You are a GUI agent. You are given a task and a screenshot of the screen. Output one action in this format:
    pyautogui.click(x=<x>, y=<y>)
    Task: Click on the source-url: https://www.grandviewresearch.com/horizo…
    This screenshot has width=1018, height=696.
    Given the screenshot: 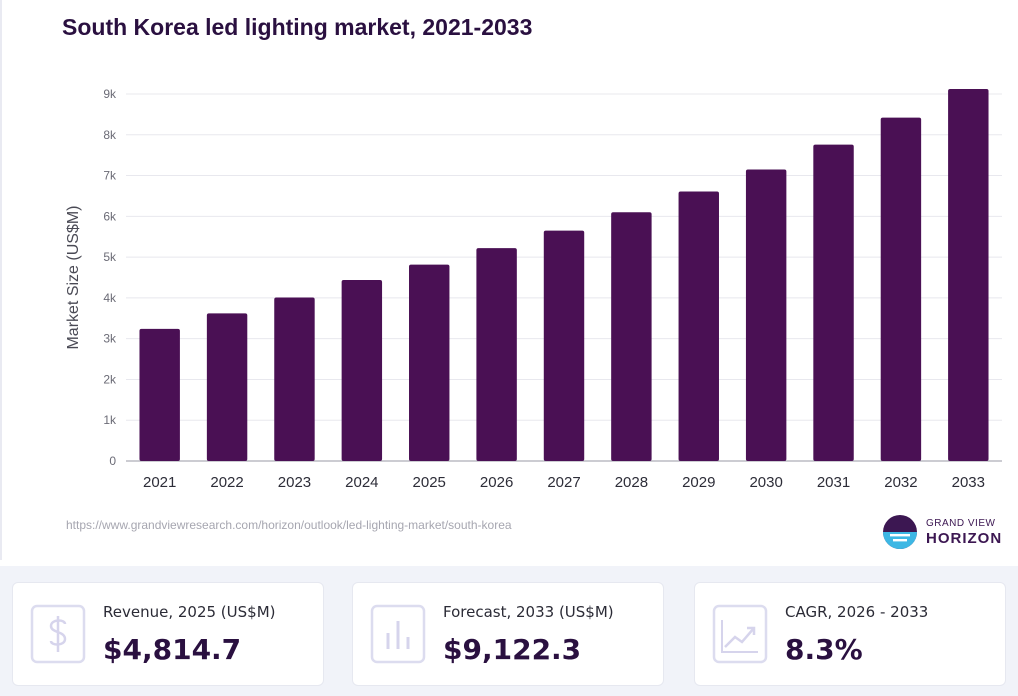 What is the action you would take?
    pyautogui.click(x=289, y=525)
    